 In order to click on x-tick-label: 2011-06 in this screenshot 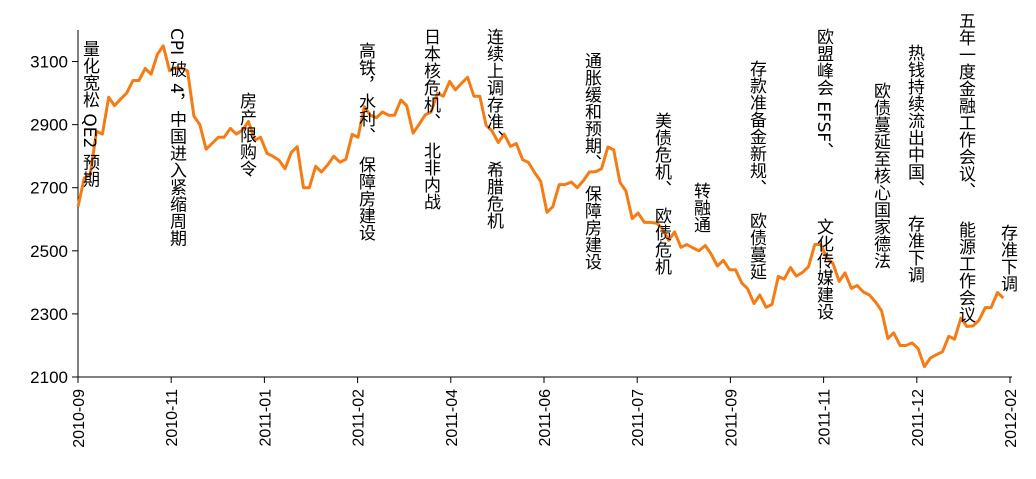, I will do `click(545, 418)`.